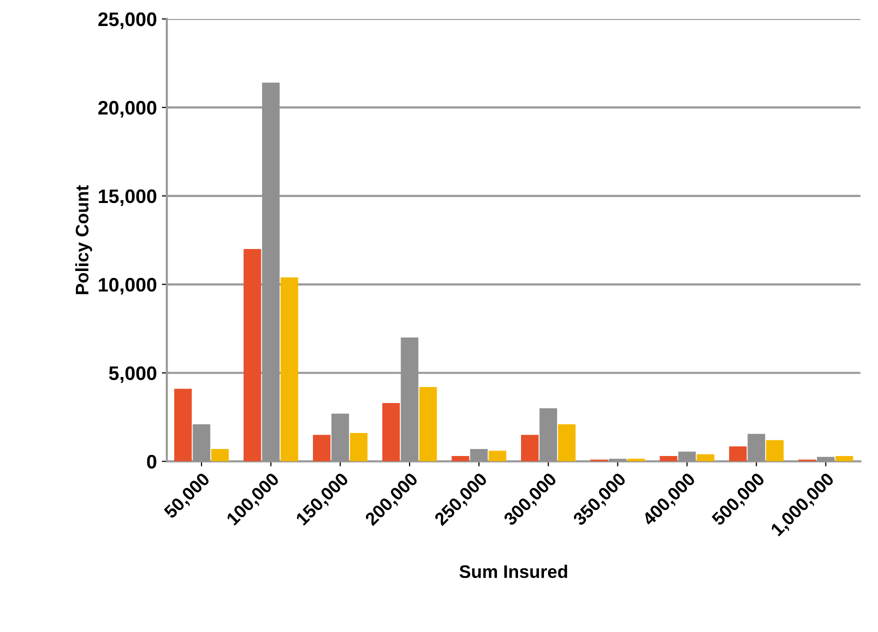 This screenshot has width=878, height=632. I want to click on y-tick-label: 10,000, so click(127, 286).